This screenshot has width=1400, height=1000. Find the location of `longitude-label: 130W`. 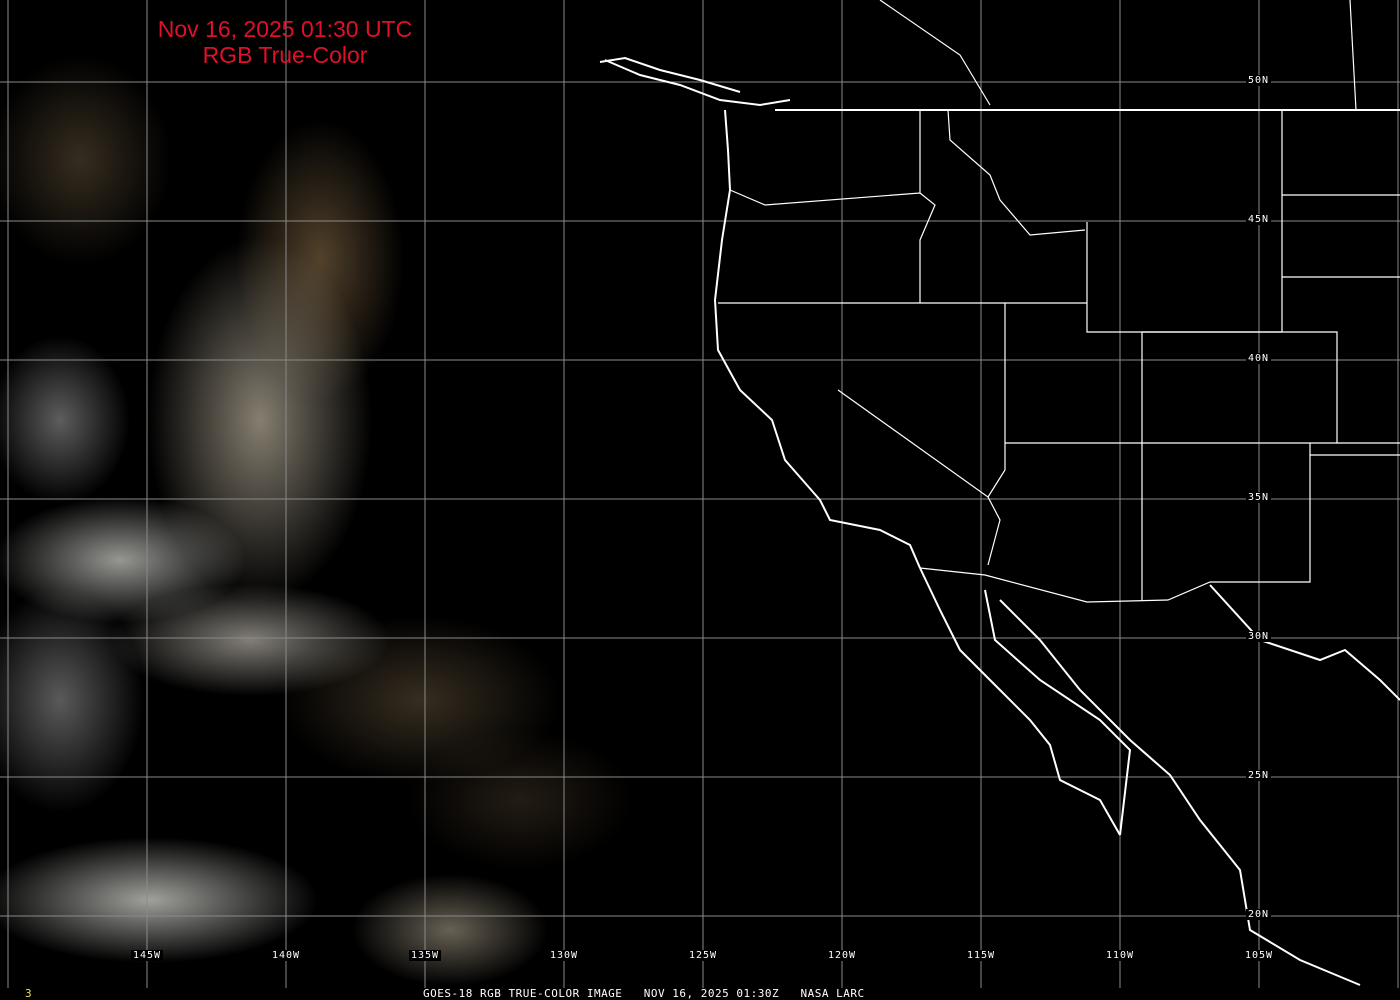

longitude-label: 130W is located at coordinates (564, 955).